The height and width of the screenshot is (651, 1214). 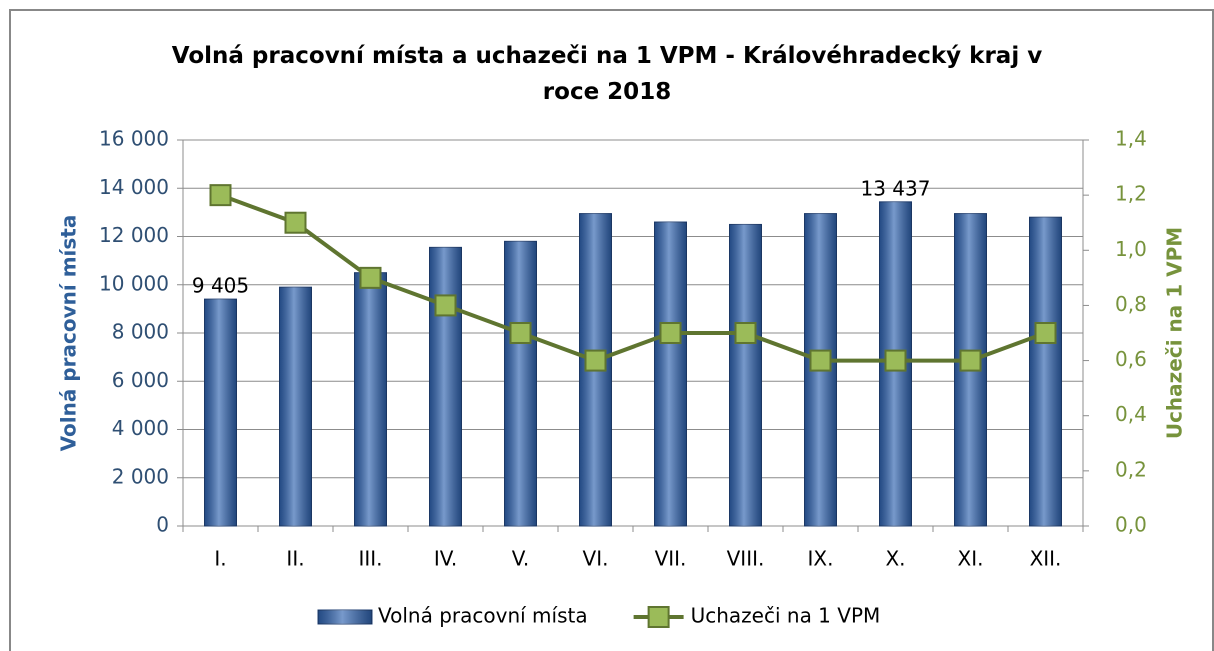 I want to click on y2-tick-label: 0,0, so click(x=1131, y=525).